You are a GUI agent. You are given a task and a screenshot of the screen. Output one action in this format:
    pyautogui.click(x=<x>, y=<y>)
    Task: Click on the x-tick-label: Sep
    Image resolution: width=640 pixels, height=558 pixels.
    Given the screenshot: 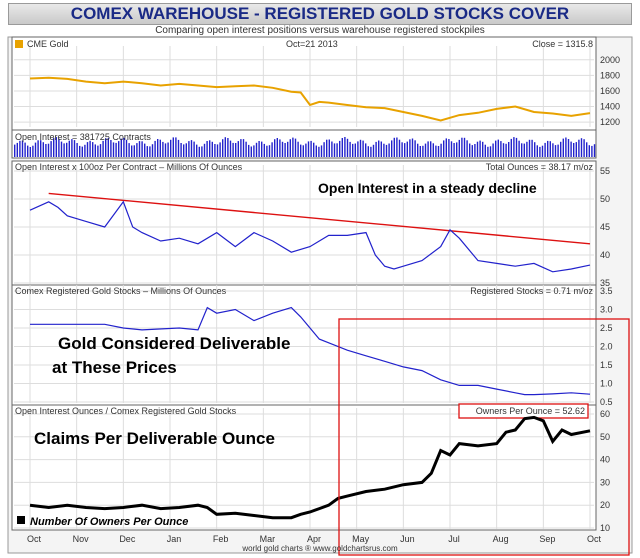 What is the action you would take?
    pyautogui.click(x=547, y=539)
    